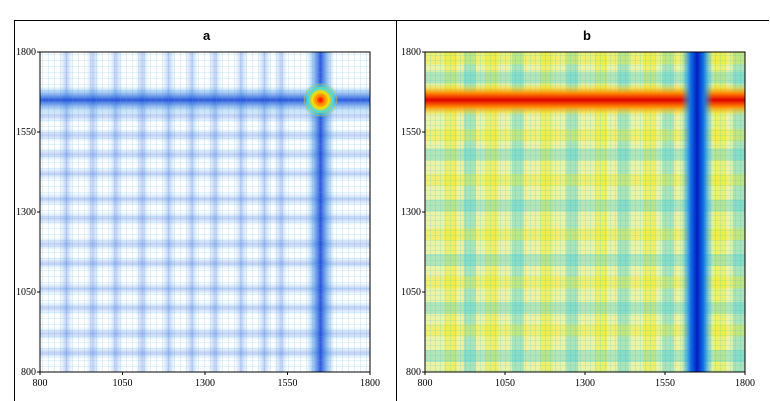  Describe the element at coordinates (585, 383) in the screenshot. I see `panel-b-x-tick-label: 1300` at that location.